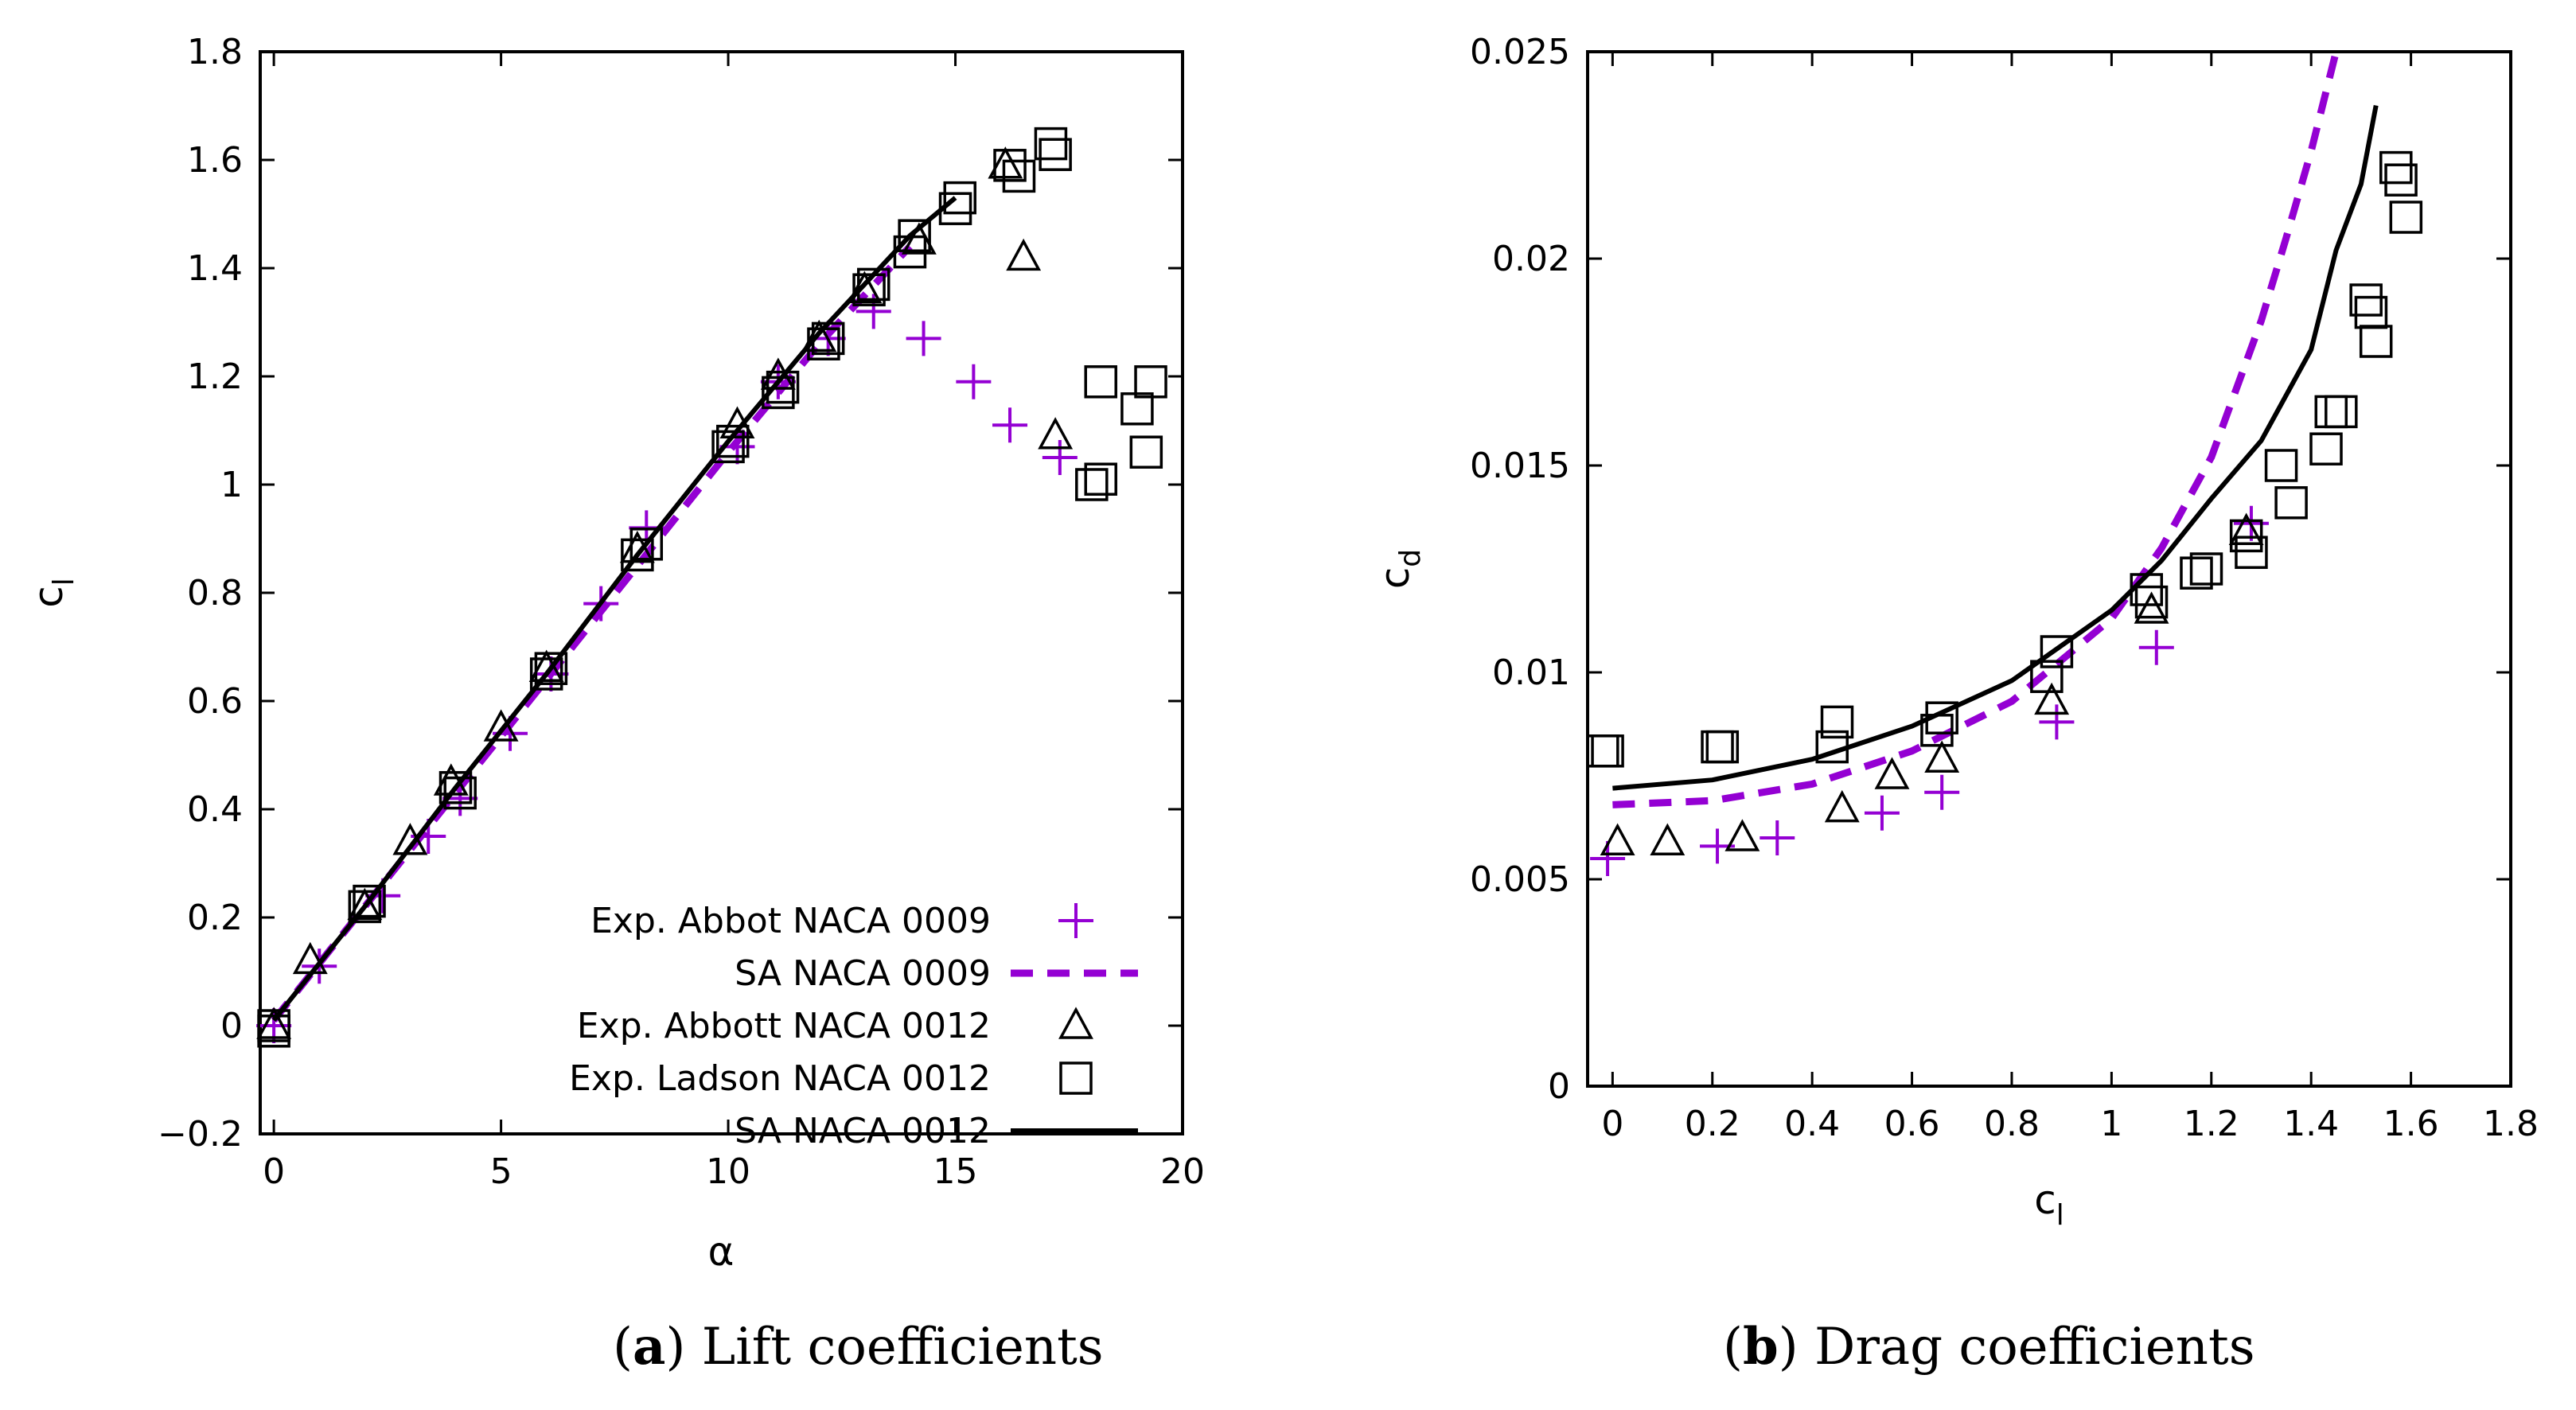 This screenshot has width=2576, height=1410. I want to click on drag-x-axis-label: cl, so click(2049, 1205).